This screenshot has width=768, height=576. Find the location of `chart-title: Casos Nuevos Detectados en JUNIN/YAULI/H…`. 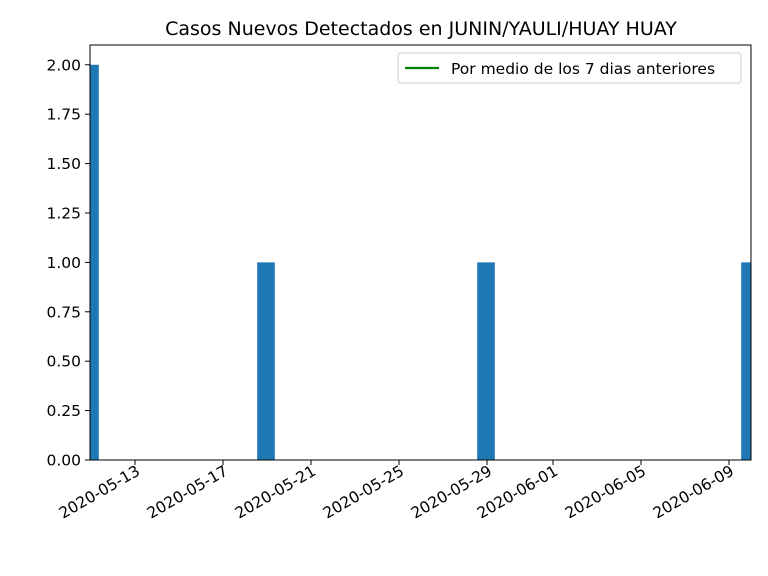

chart-title: Casos Nuevos Detectados en JUNIN/YAULI/H… is located at coordinates (421, 29).